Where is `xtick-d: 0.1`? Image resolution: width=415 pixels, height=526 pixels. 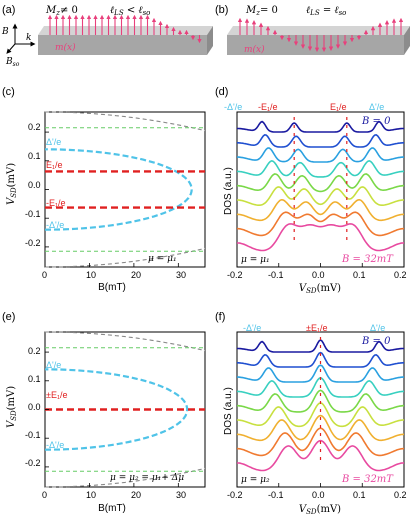 xtick-d: 0.1 is located at coordinates (359, 275).